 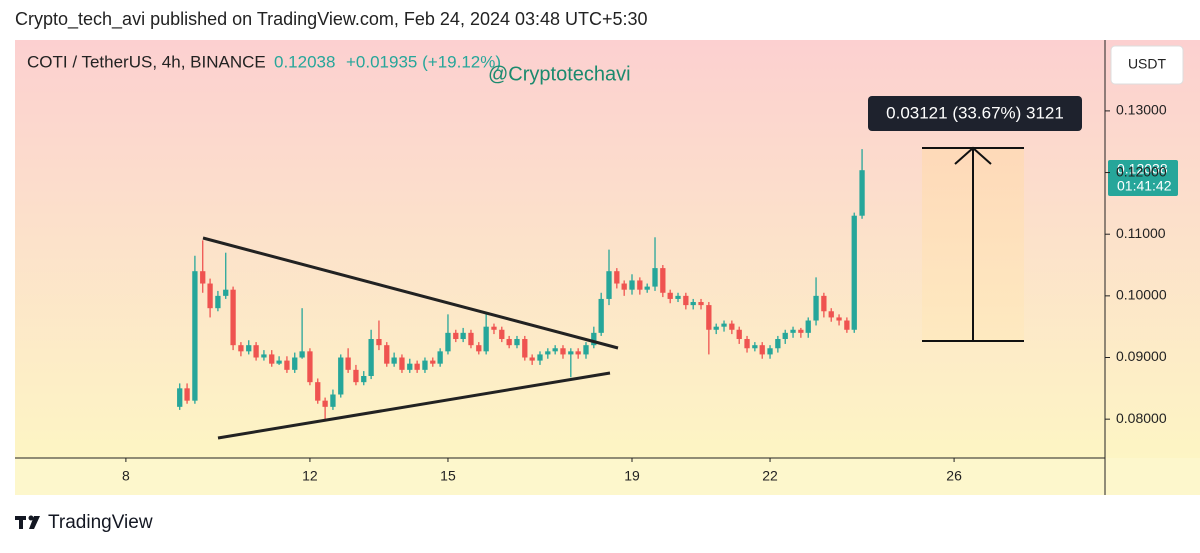 I want to click on price-tag-bg, so click(x=1143, y=178).